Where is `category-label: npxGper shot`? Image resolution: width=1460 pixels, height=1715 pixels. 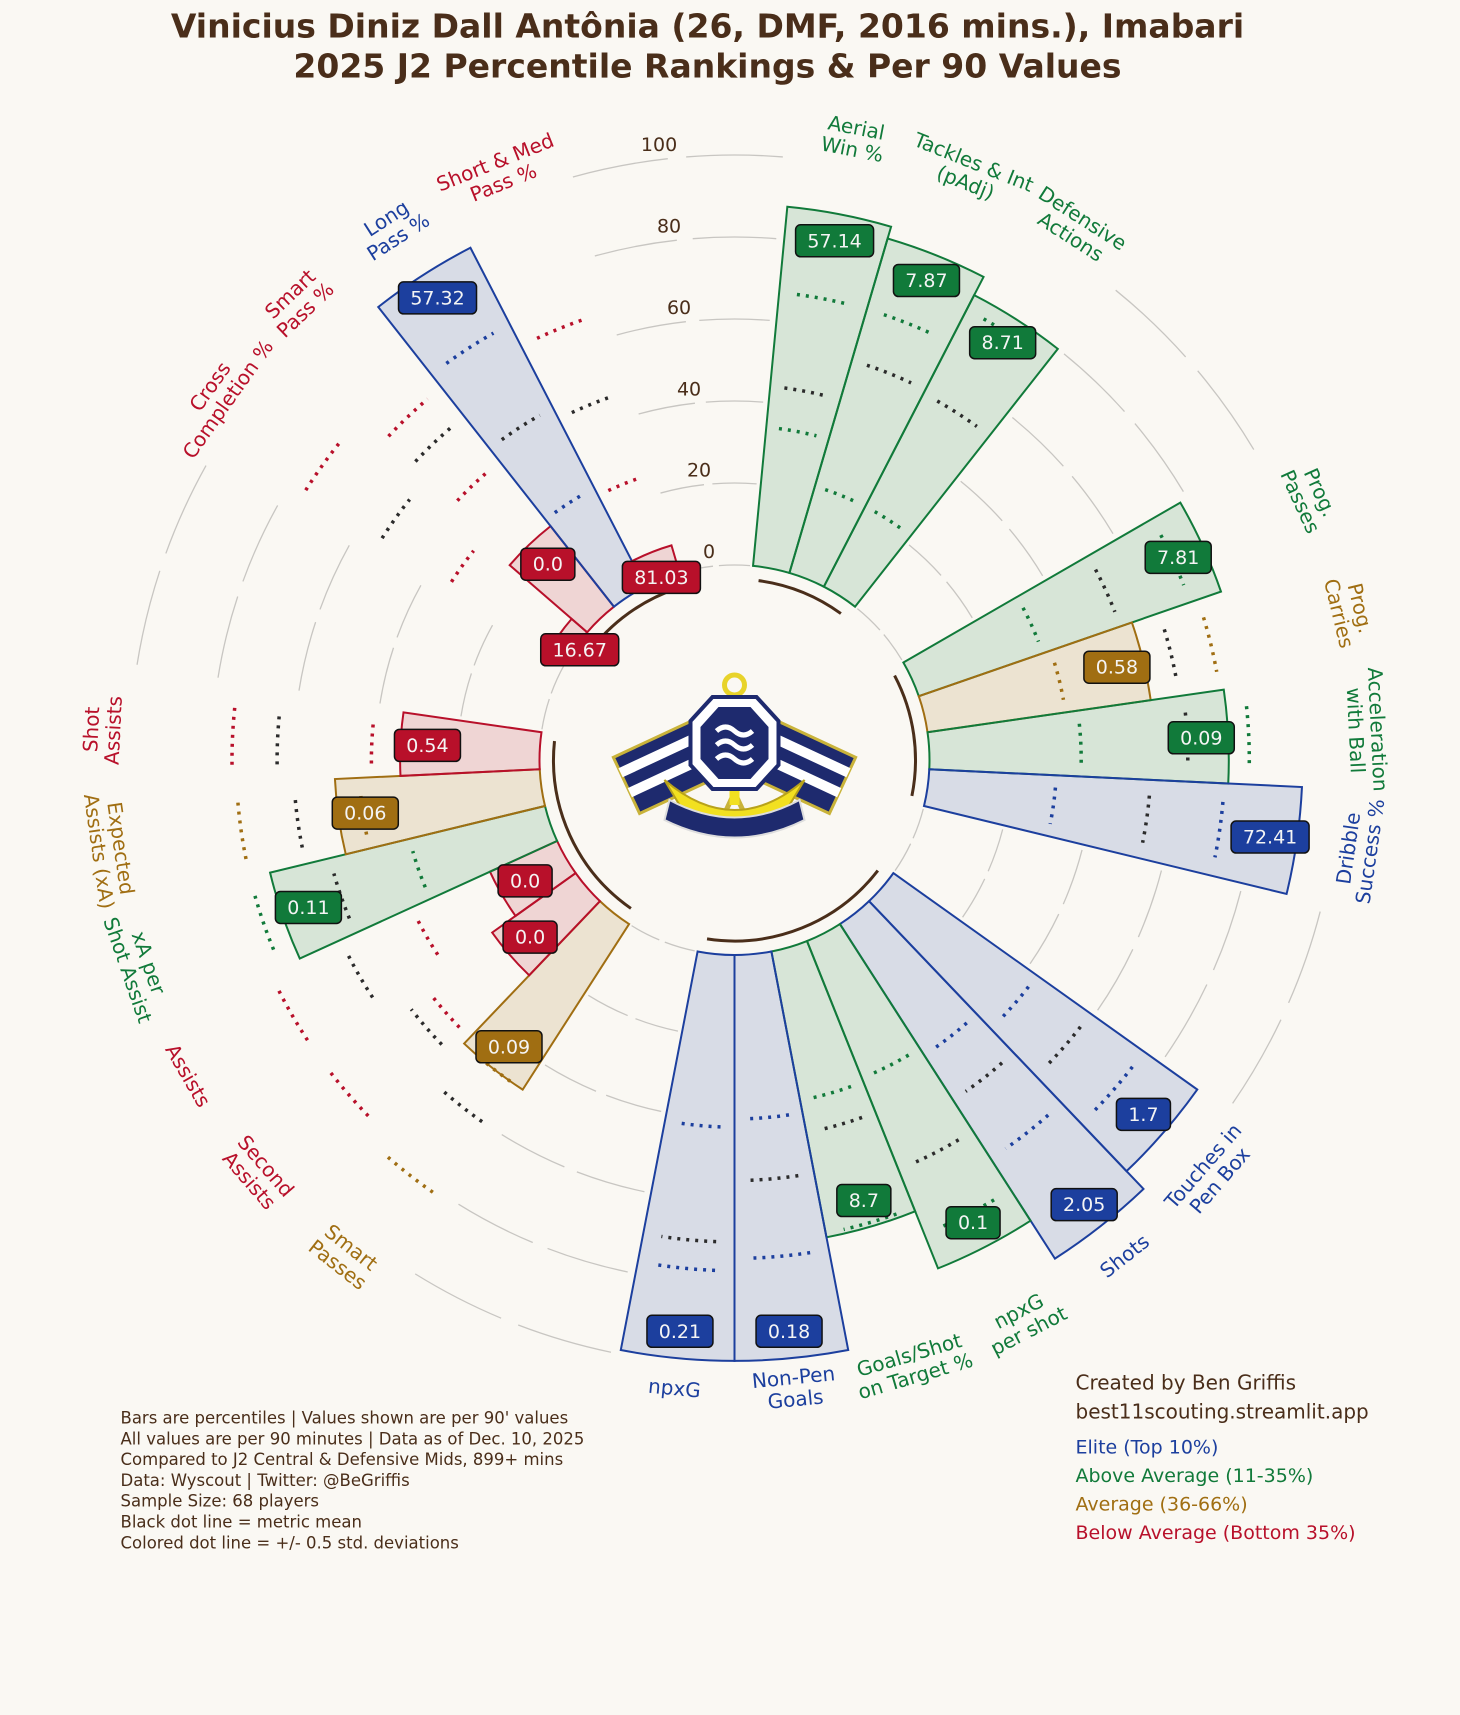
category-label: npxGper shot is located at coordinates (1023, 1320).